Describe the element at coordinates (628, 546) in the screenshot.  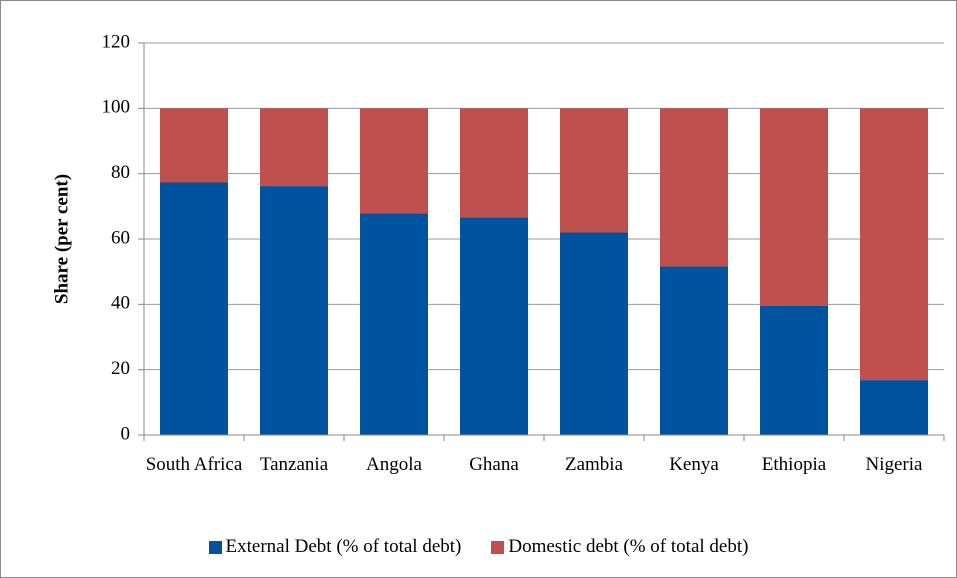
I see `legend-label: Domestic debt (% of total debt)` at that location.